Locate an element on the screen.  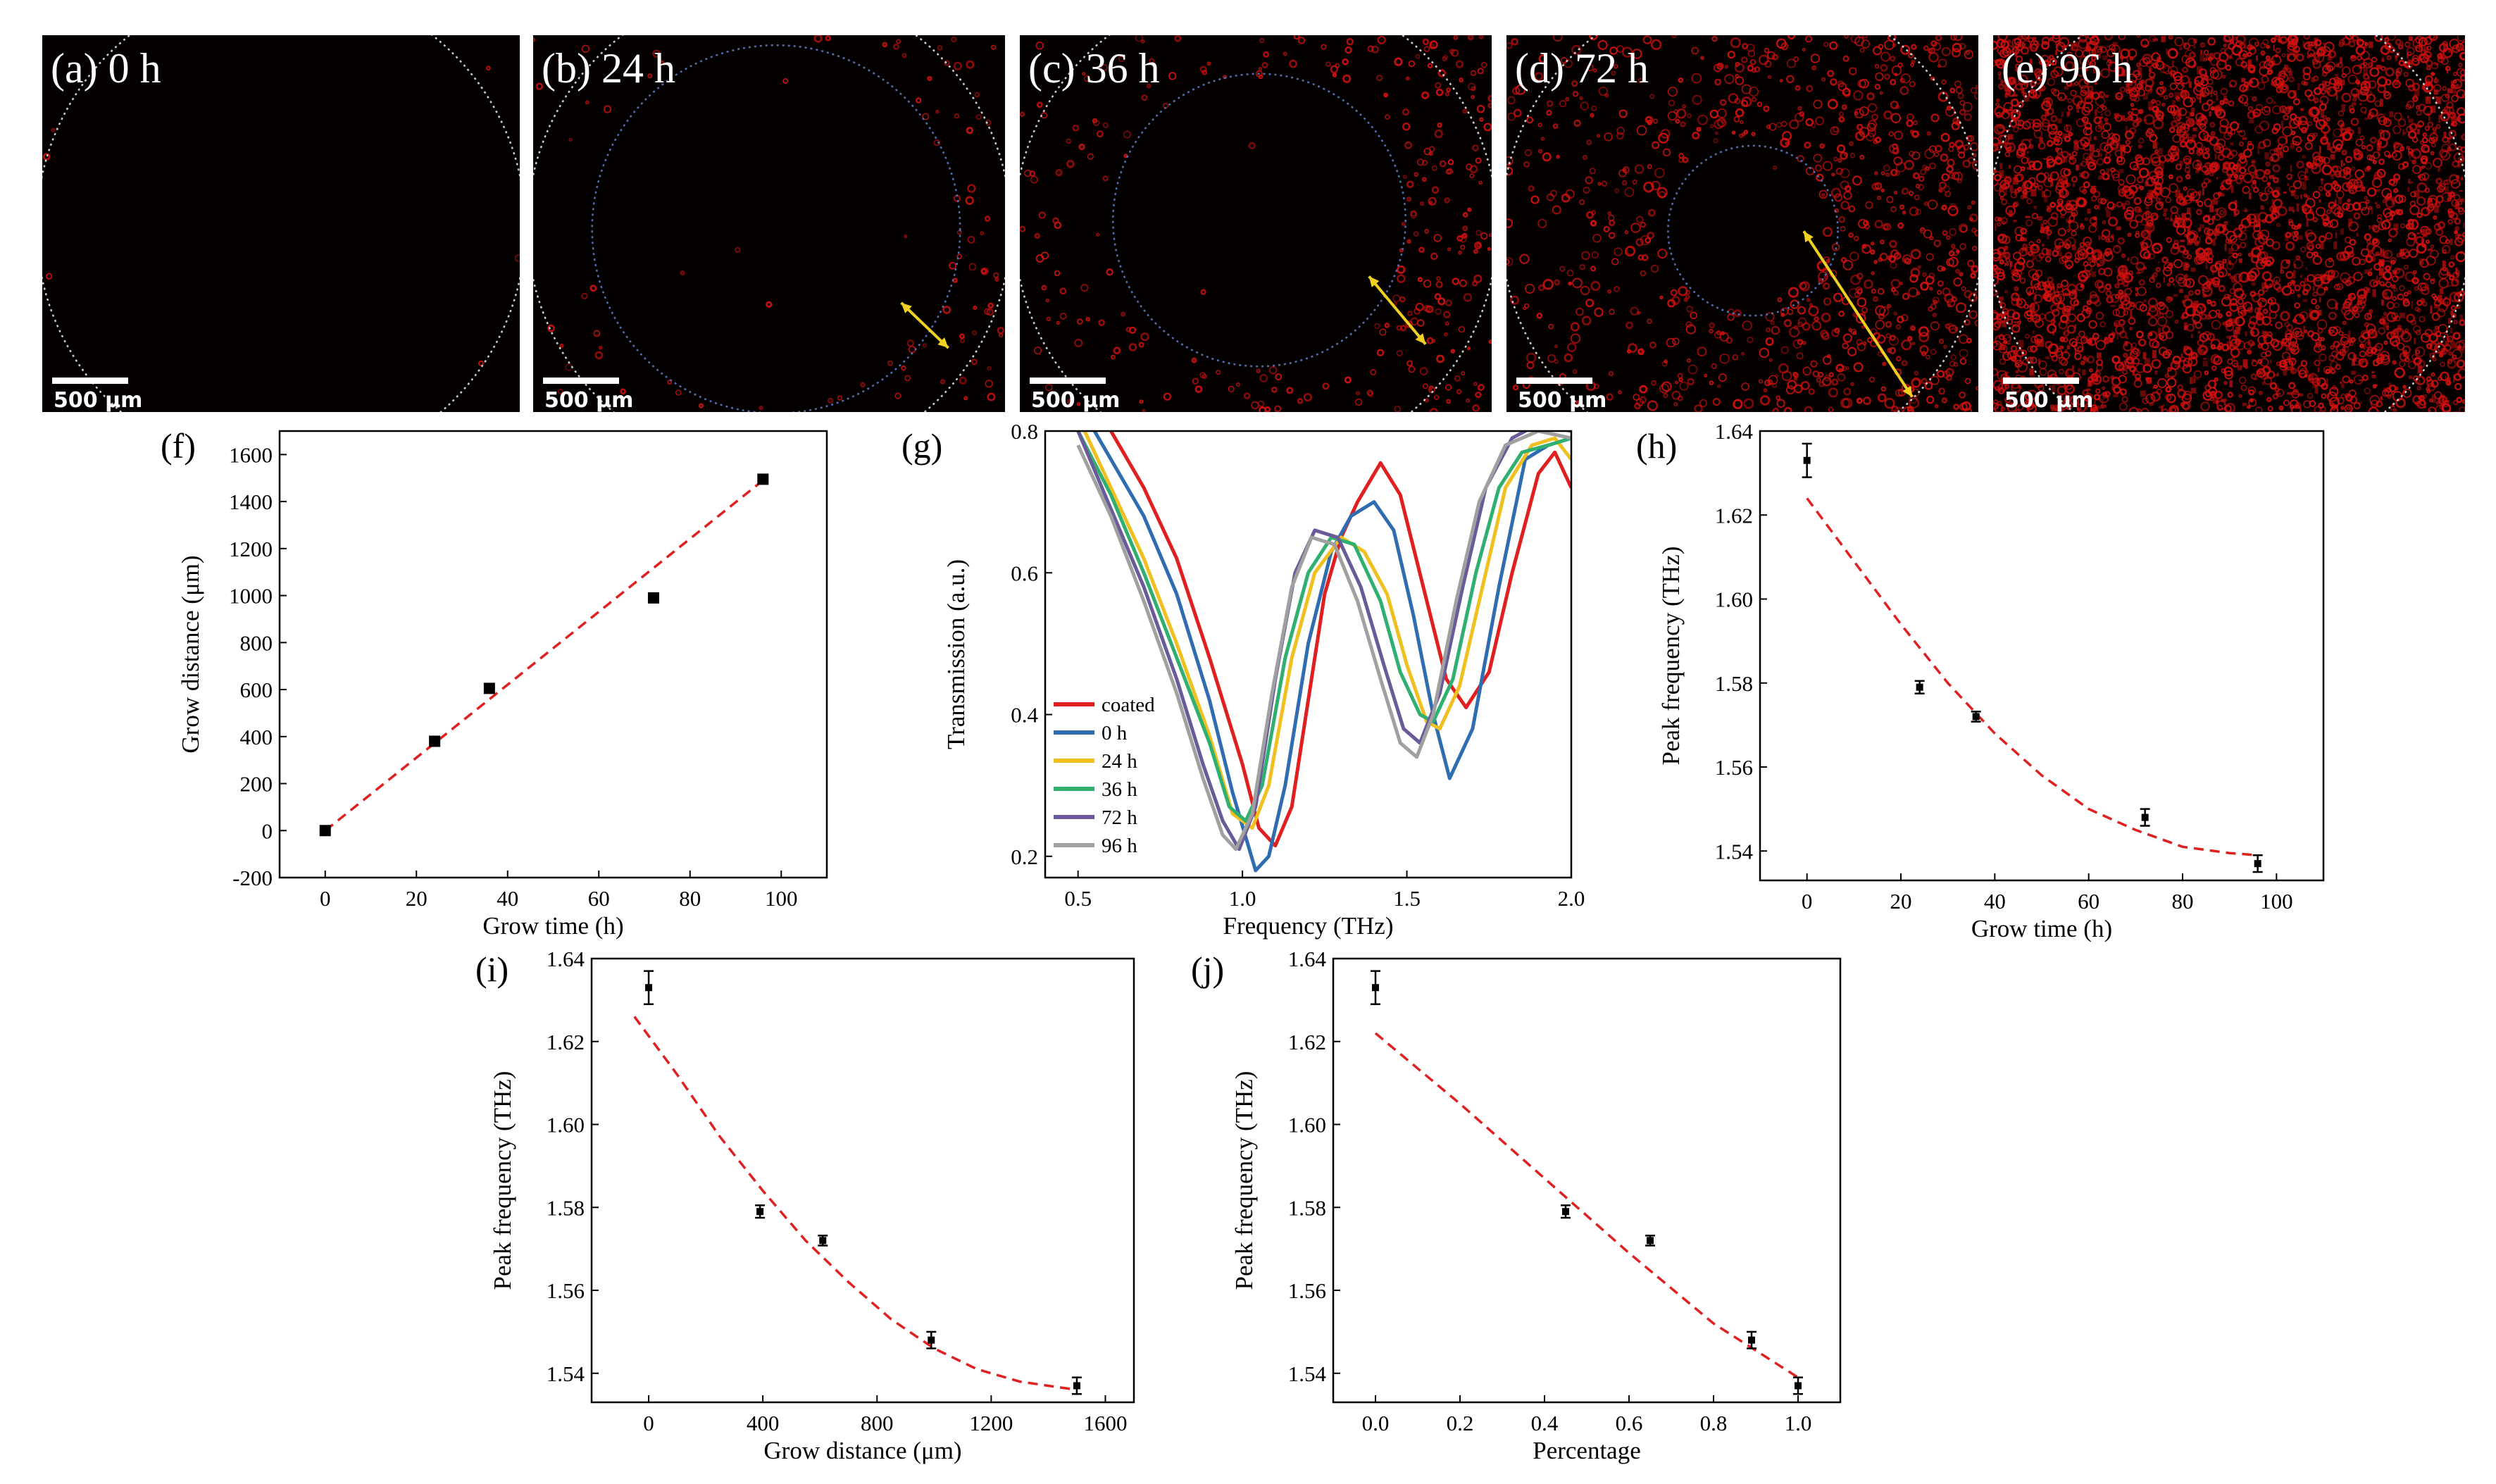
inner-ring is located at coordinates (1259, 220).